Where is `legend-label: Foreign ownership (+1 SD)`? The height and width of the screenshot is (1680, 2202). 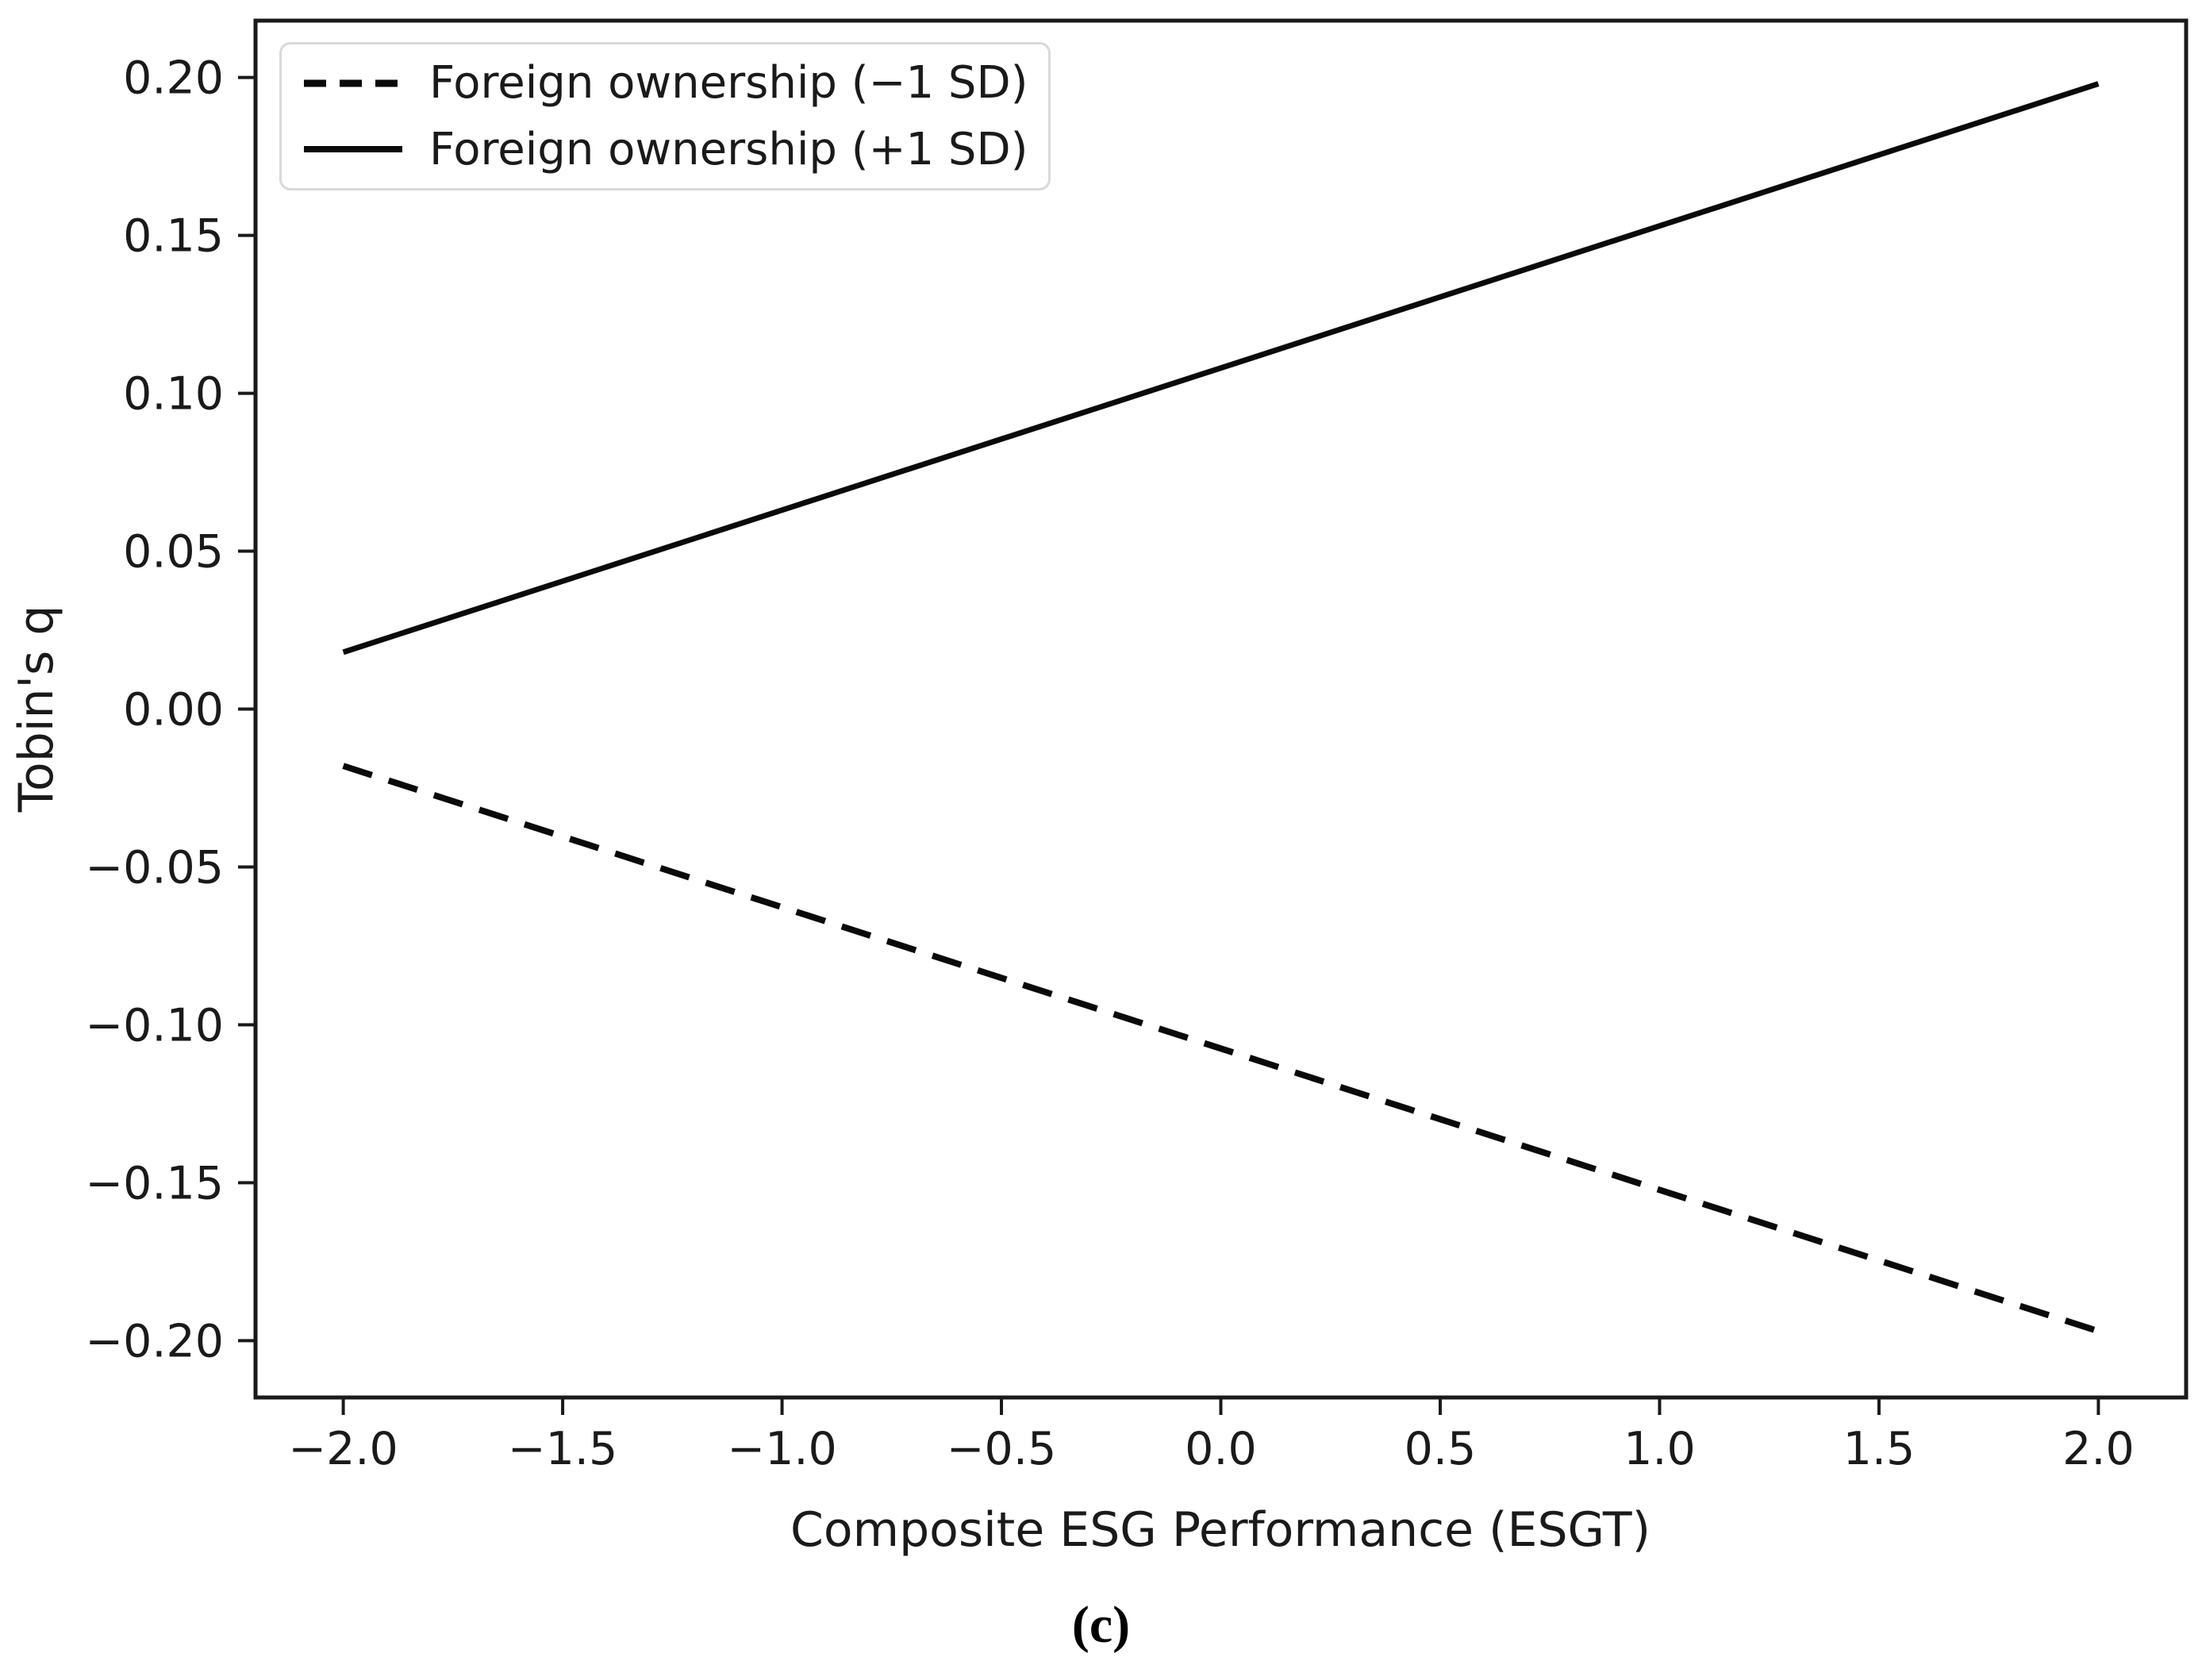 legend-label: Foreign ownership (+1 SD) is located at coordinates (728, 149).